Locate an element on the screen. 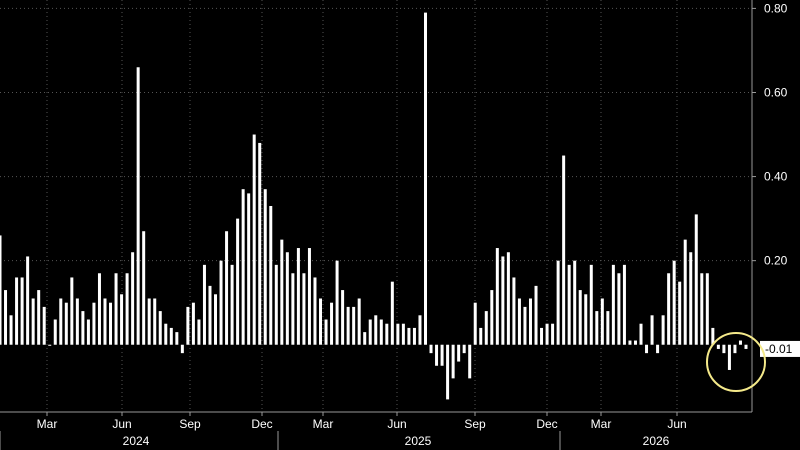  last-value-badge is located at coordinates (780, 348).